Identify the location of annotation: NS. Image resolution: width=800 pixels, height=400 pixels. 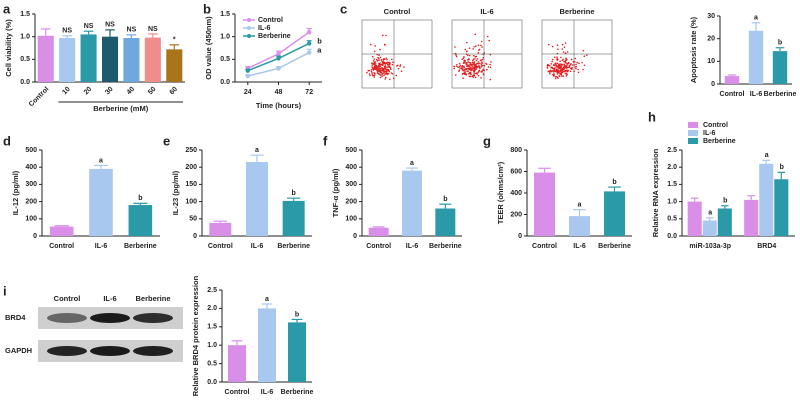
(89, 26).